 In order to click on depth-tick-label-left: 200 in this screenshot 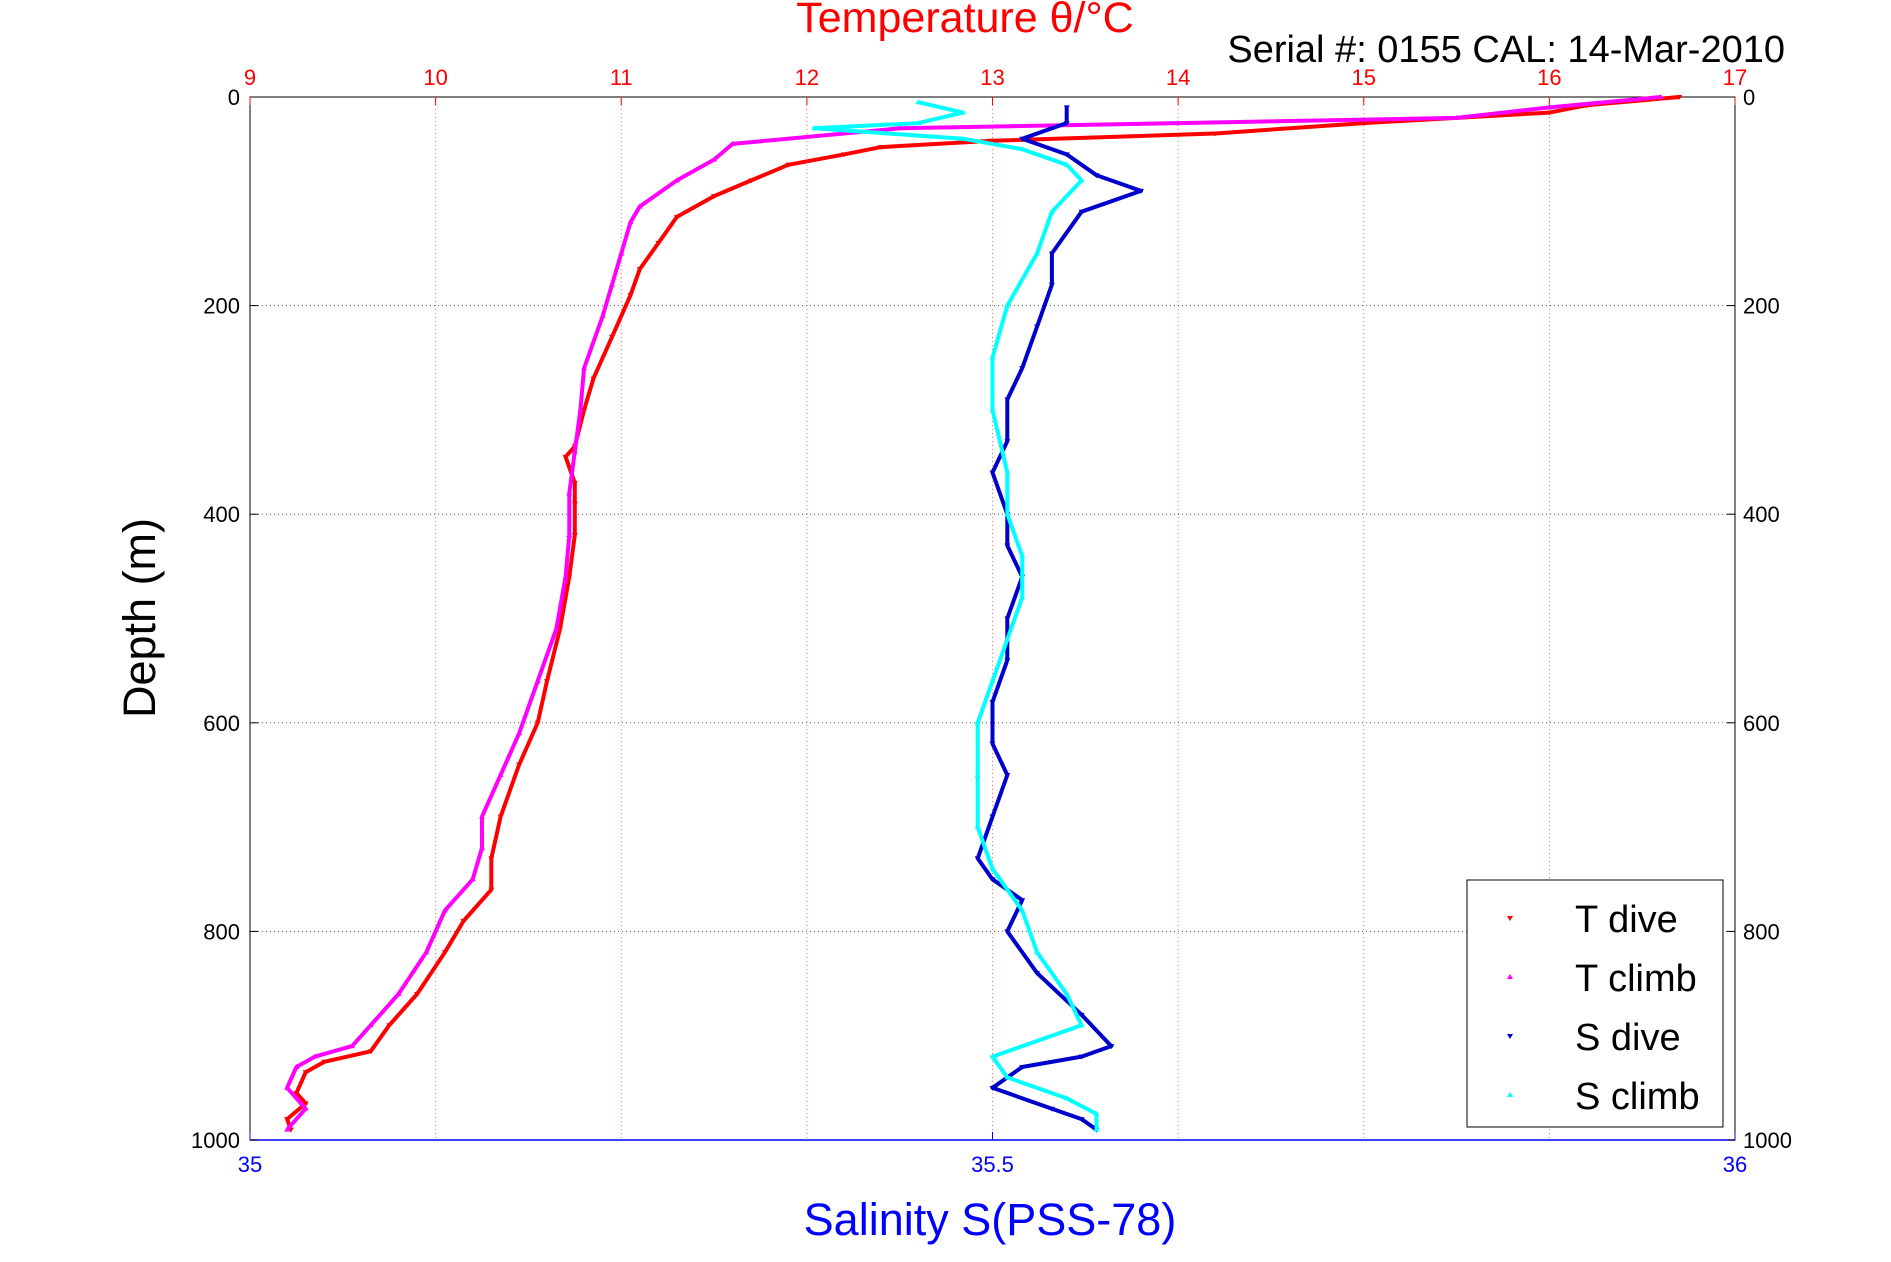, I will do `click(221, 306)`.